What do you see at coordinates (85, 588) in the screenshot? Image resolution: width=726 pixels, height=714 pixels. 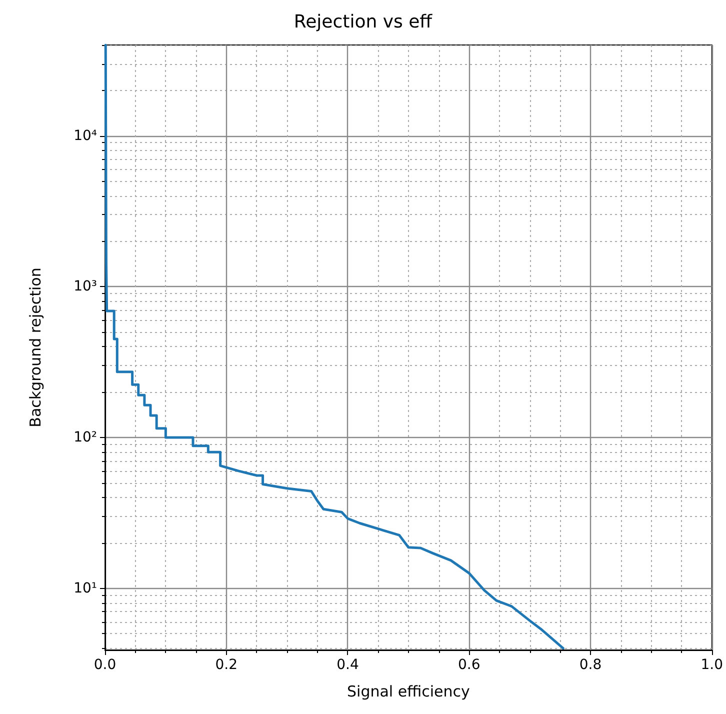 I see `y-tick-label: 10¹` at bounding box center [85, 588].